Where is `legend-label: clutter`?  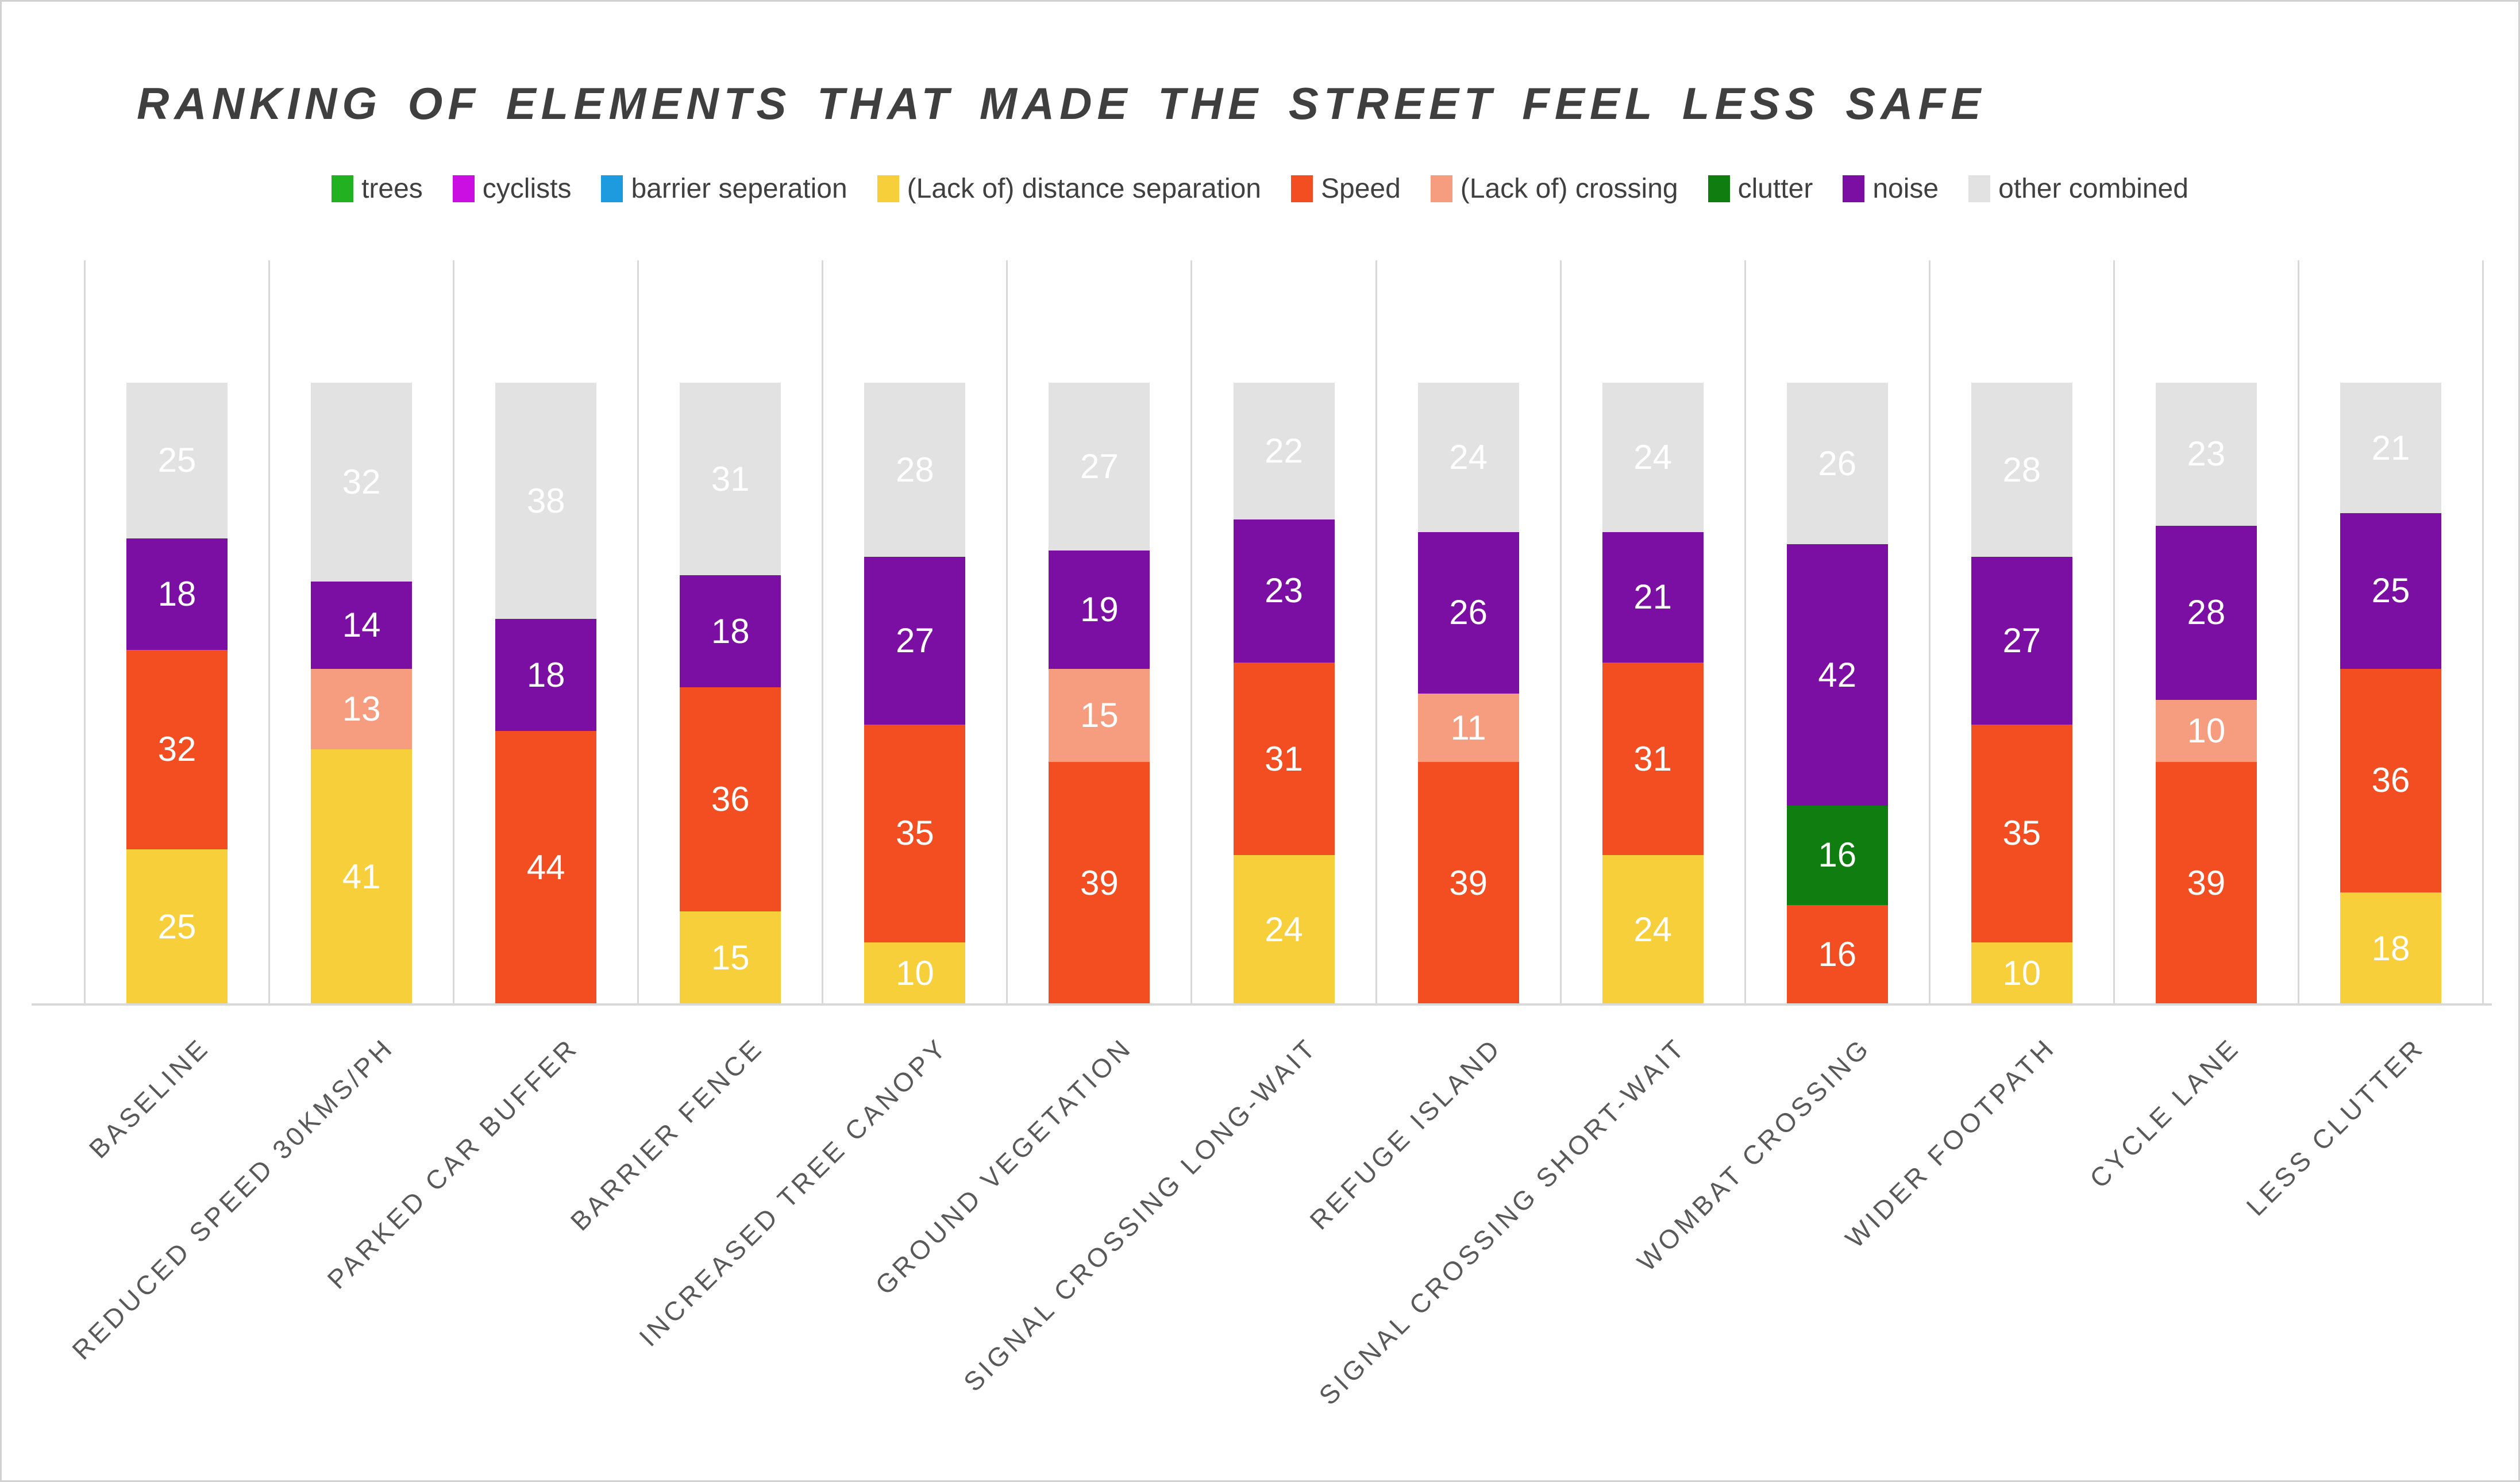 legend-label: clutter is located at coordinates (1775, 189).